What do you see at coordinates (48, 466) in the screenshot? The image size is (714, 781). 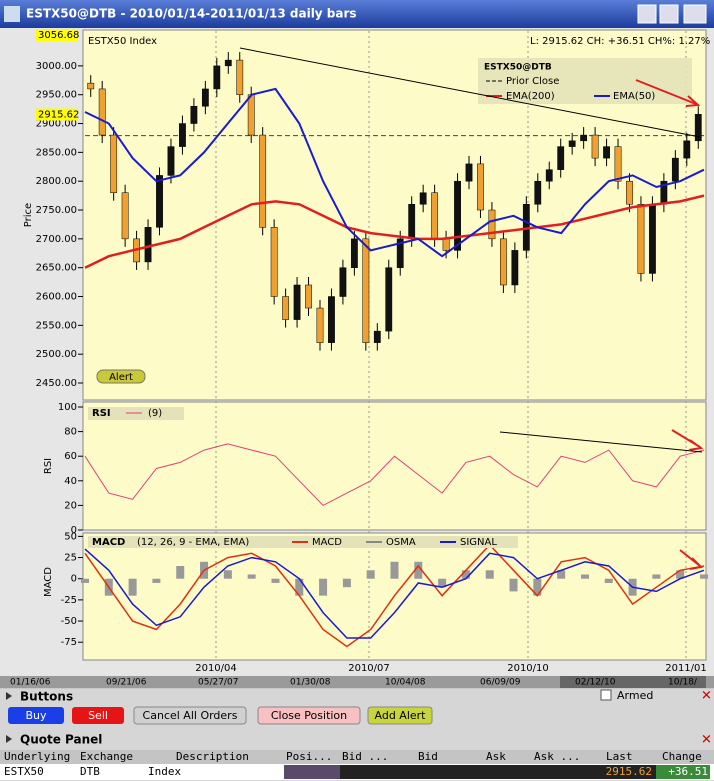 I see `y-axis-label: RSI` at bounding box center [48, 466].